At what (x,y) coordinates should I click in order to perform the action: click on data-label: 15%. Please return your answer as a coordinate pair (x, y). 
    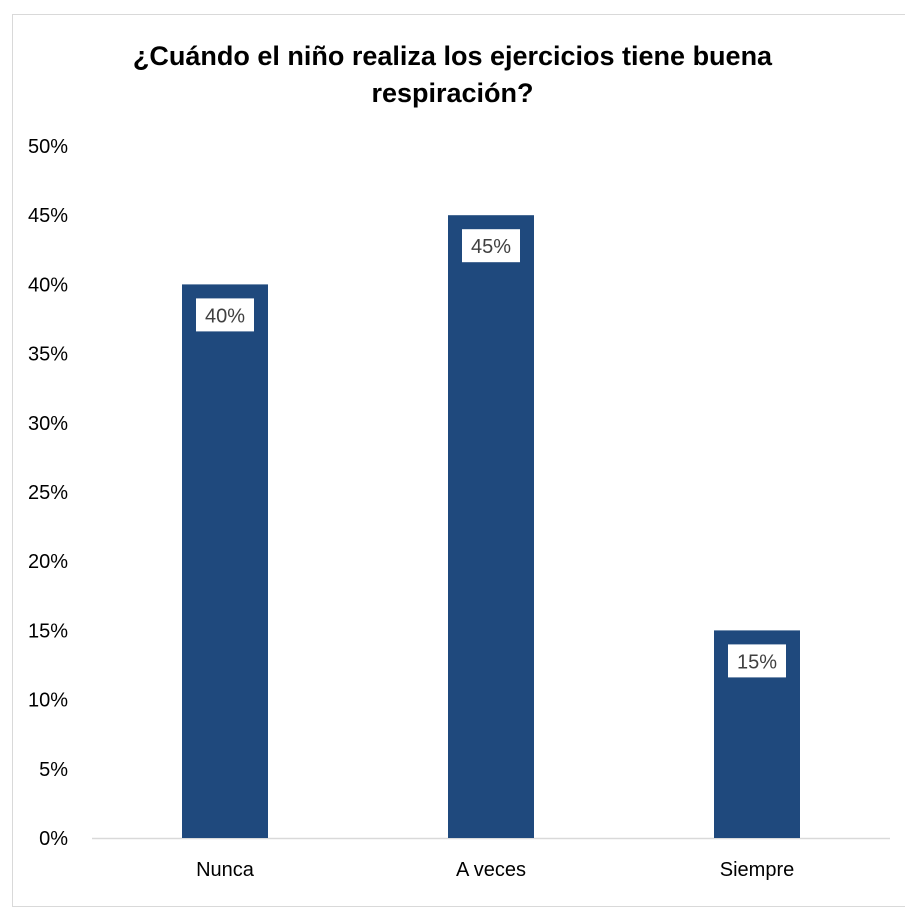
    Looking at the image, I should click on (757, 662).